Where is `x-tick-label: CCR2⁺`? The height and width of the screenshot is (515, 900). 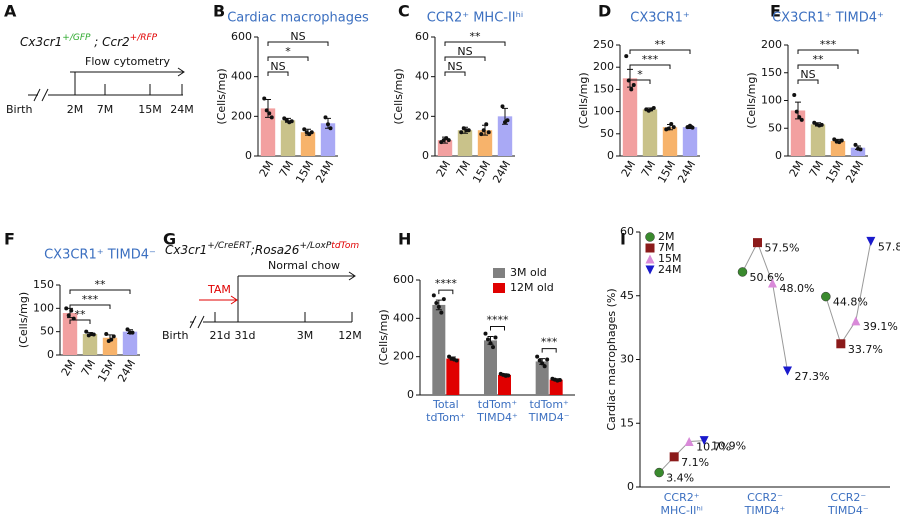
x-tick-label: CCR2⁺ is located at coordinates (682, 497).